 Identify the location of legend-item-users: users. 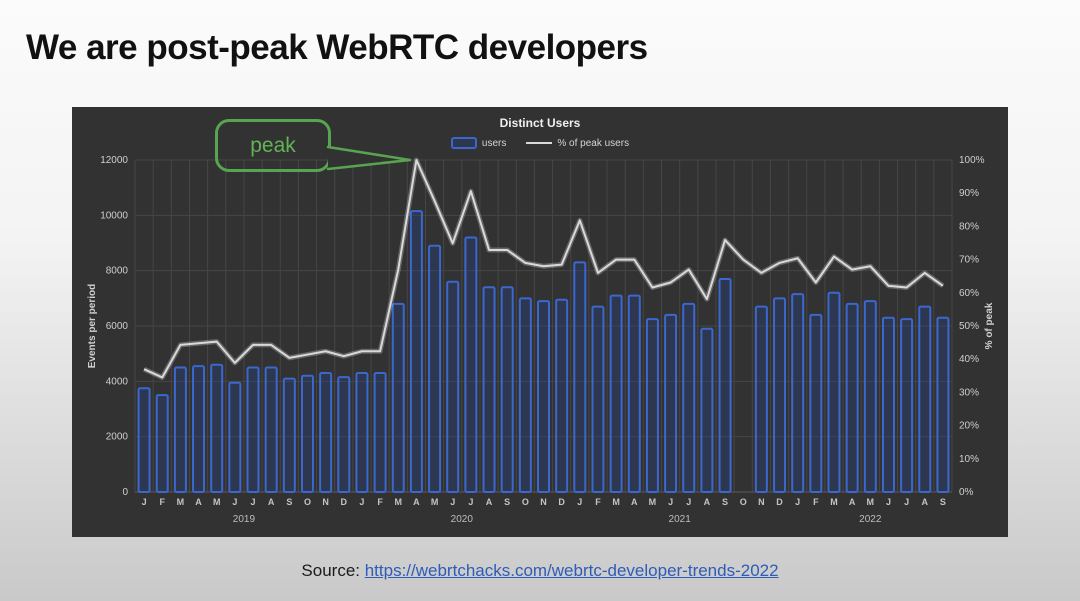
(478, 143).